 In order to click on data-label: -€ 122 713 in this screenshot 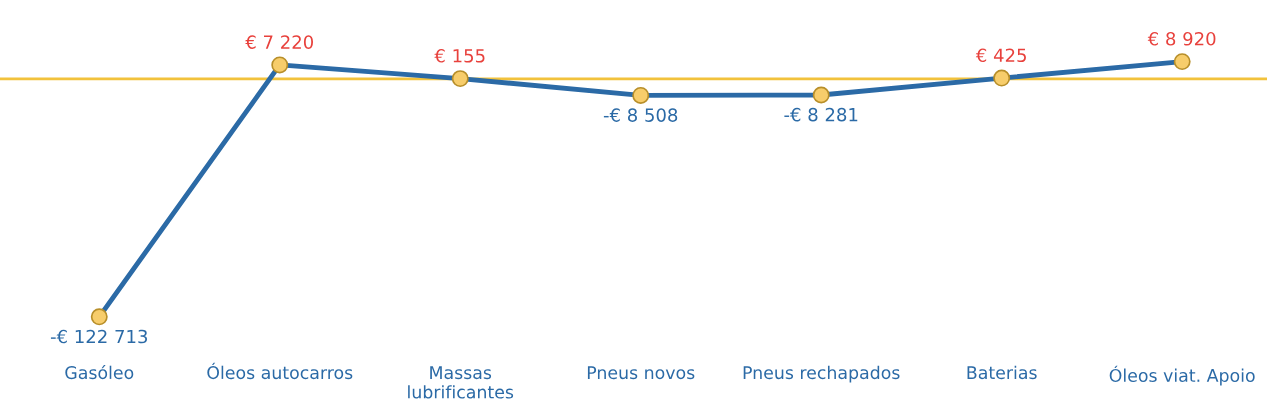, I will do `click(99, 336)`.